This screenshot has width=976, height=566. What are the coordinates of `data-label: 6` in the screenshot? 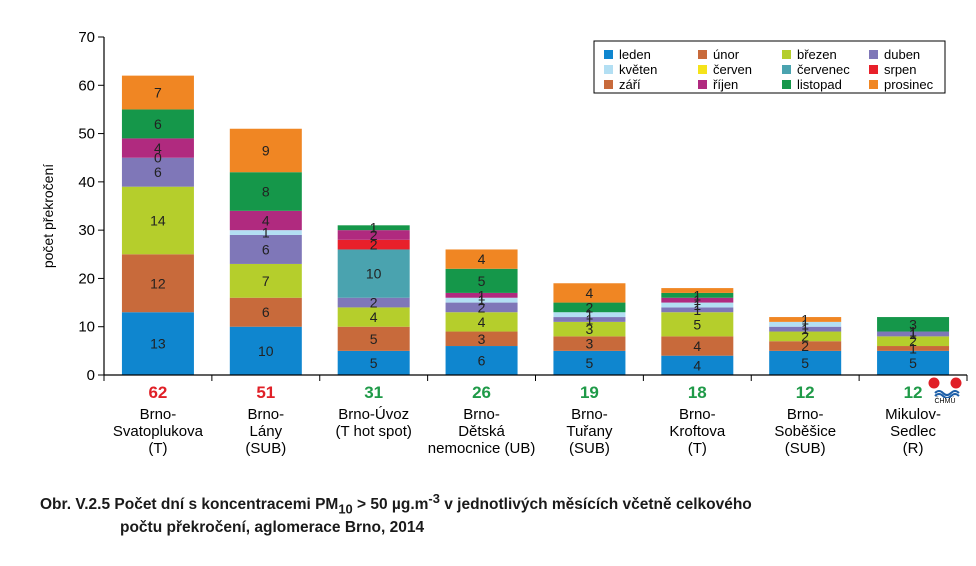 It's located at (158, 172).